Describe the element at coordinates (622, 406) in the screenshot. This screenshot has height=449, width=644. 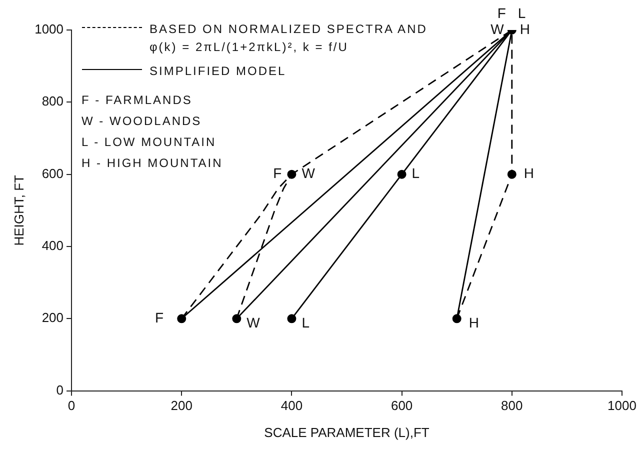
I see `x-tick-label: 1000` at that location.